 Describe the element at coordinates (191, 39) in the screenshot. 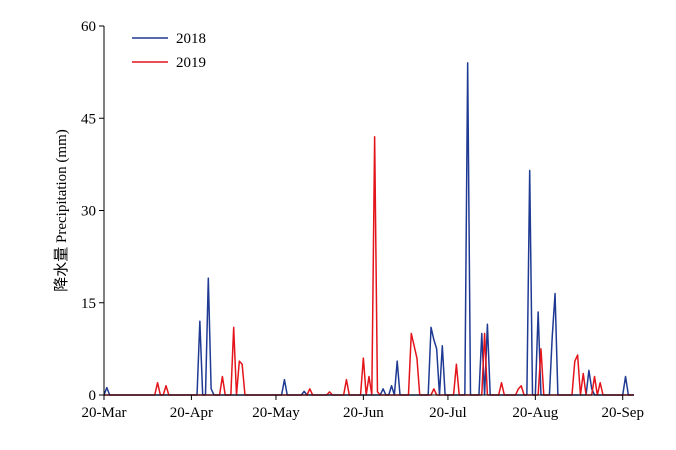

I see `legend-label-2018: 2018` at that location.